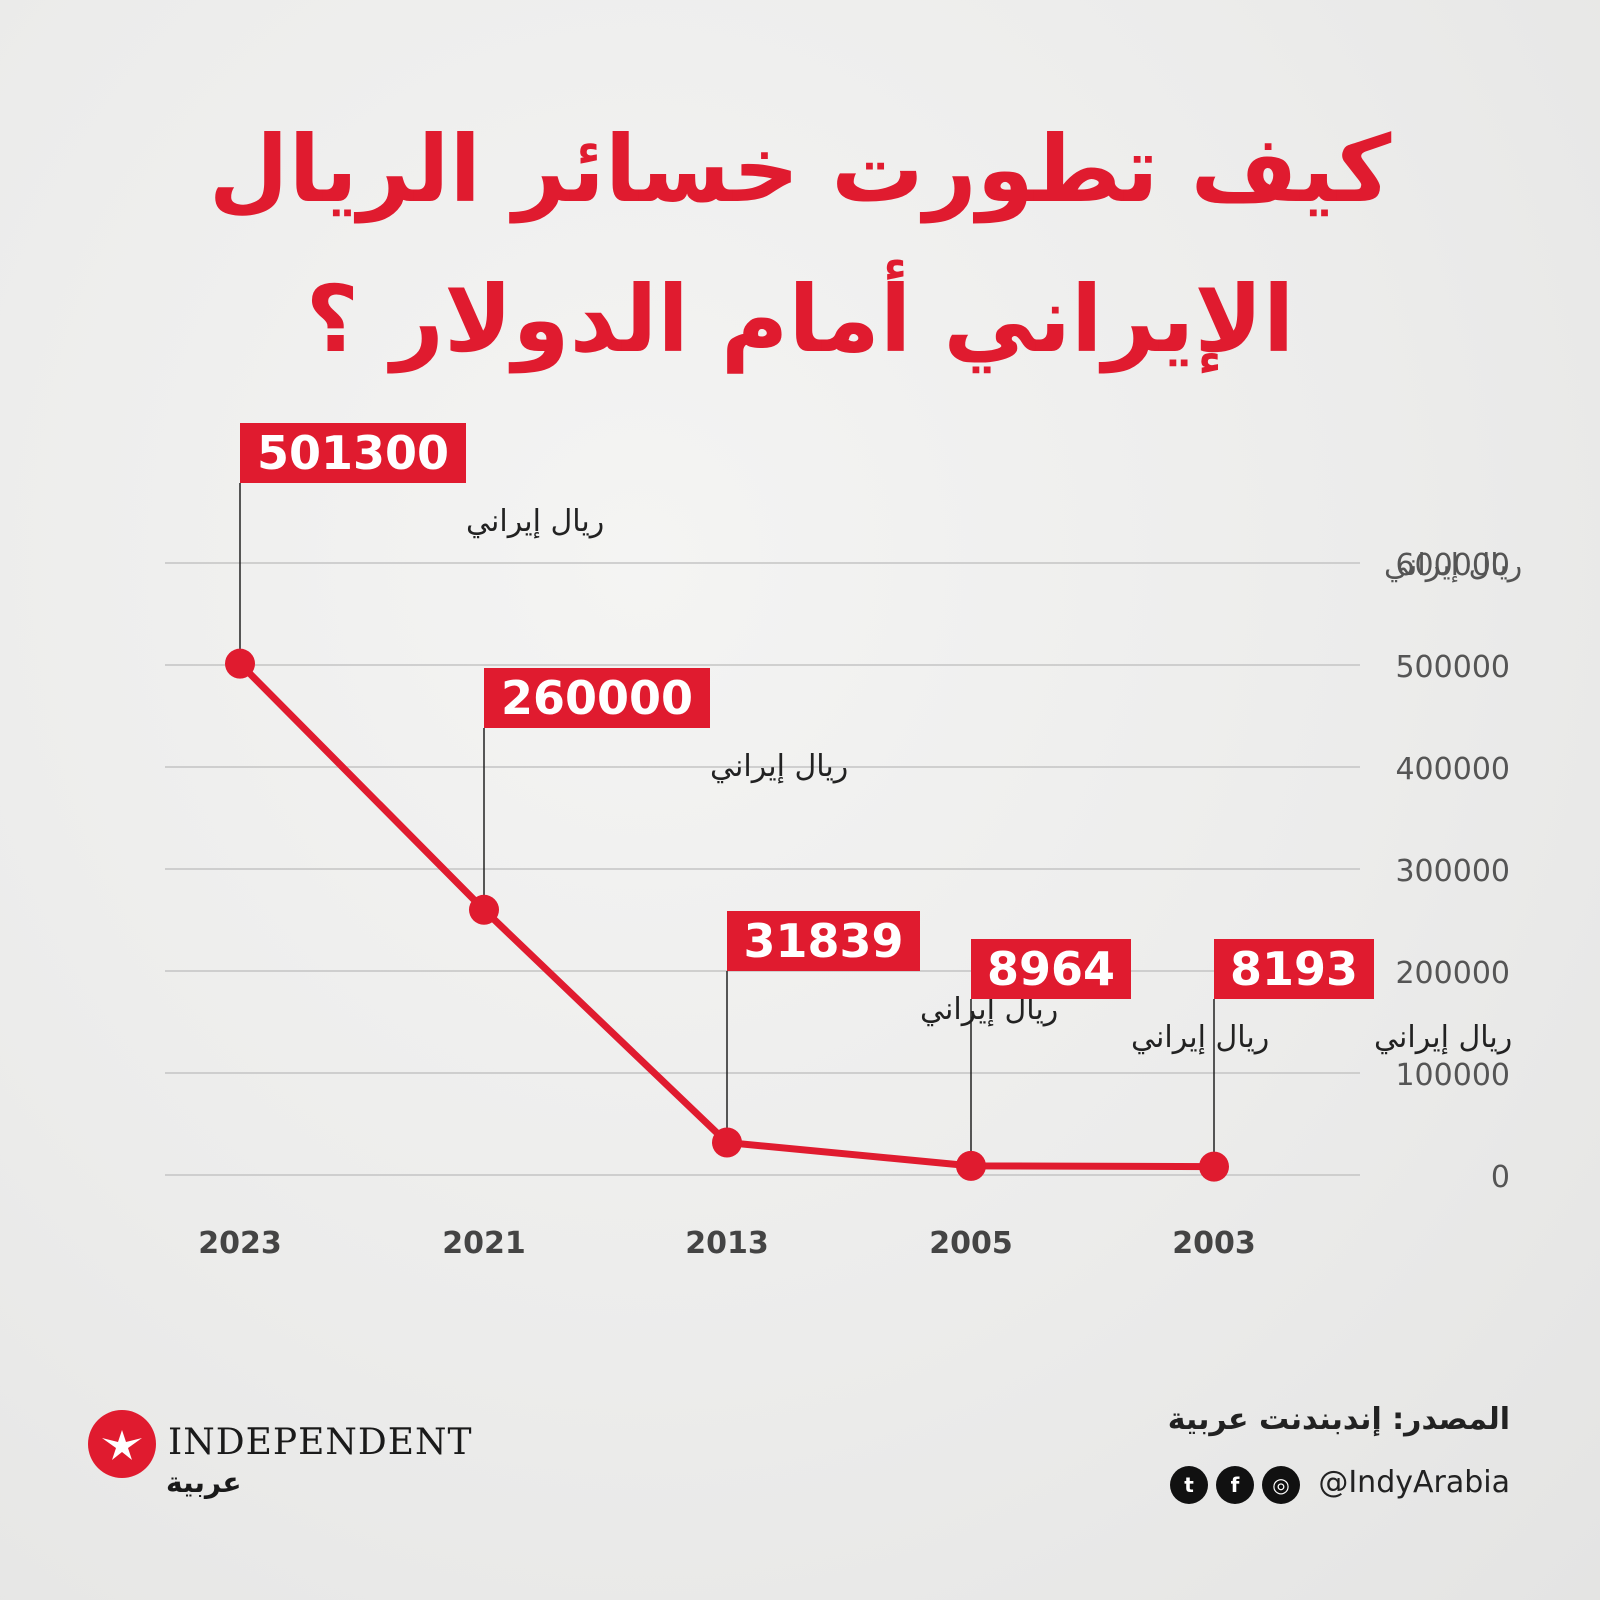 Image resolution: width=1600 pixels, height=1600 pixels. What do you see at coordinates (727, 1243) in the screenshot?
I see `x-tick-label: 2013` at bounding box center [727, 1243].